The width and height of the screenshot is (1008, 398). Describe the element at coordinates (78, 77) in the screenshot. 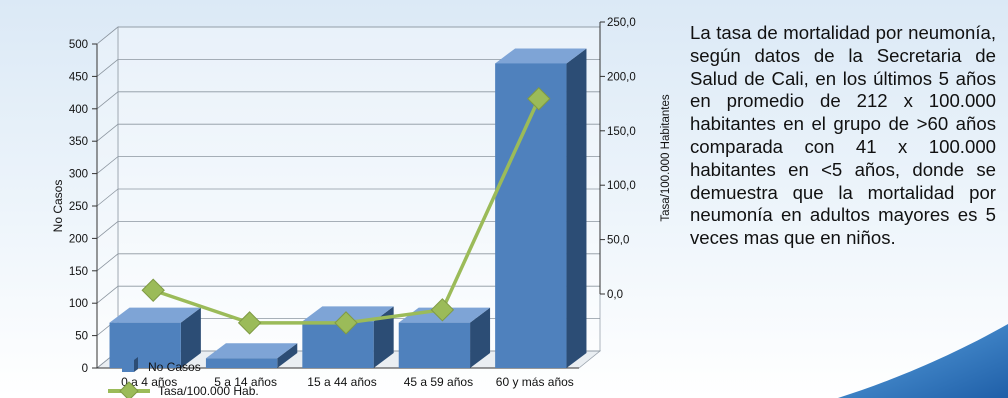

I see `left-axis-tick-label: 450` at that location.